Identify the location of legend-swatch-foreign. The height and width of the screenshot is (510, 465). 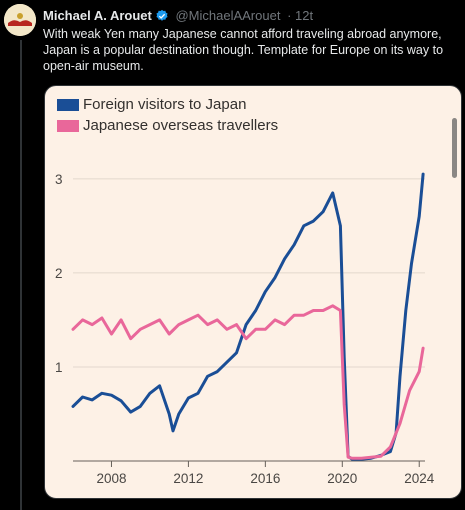
(68, 104).